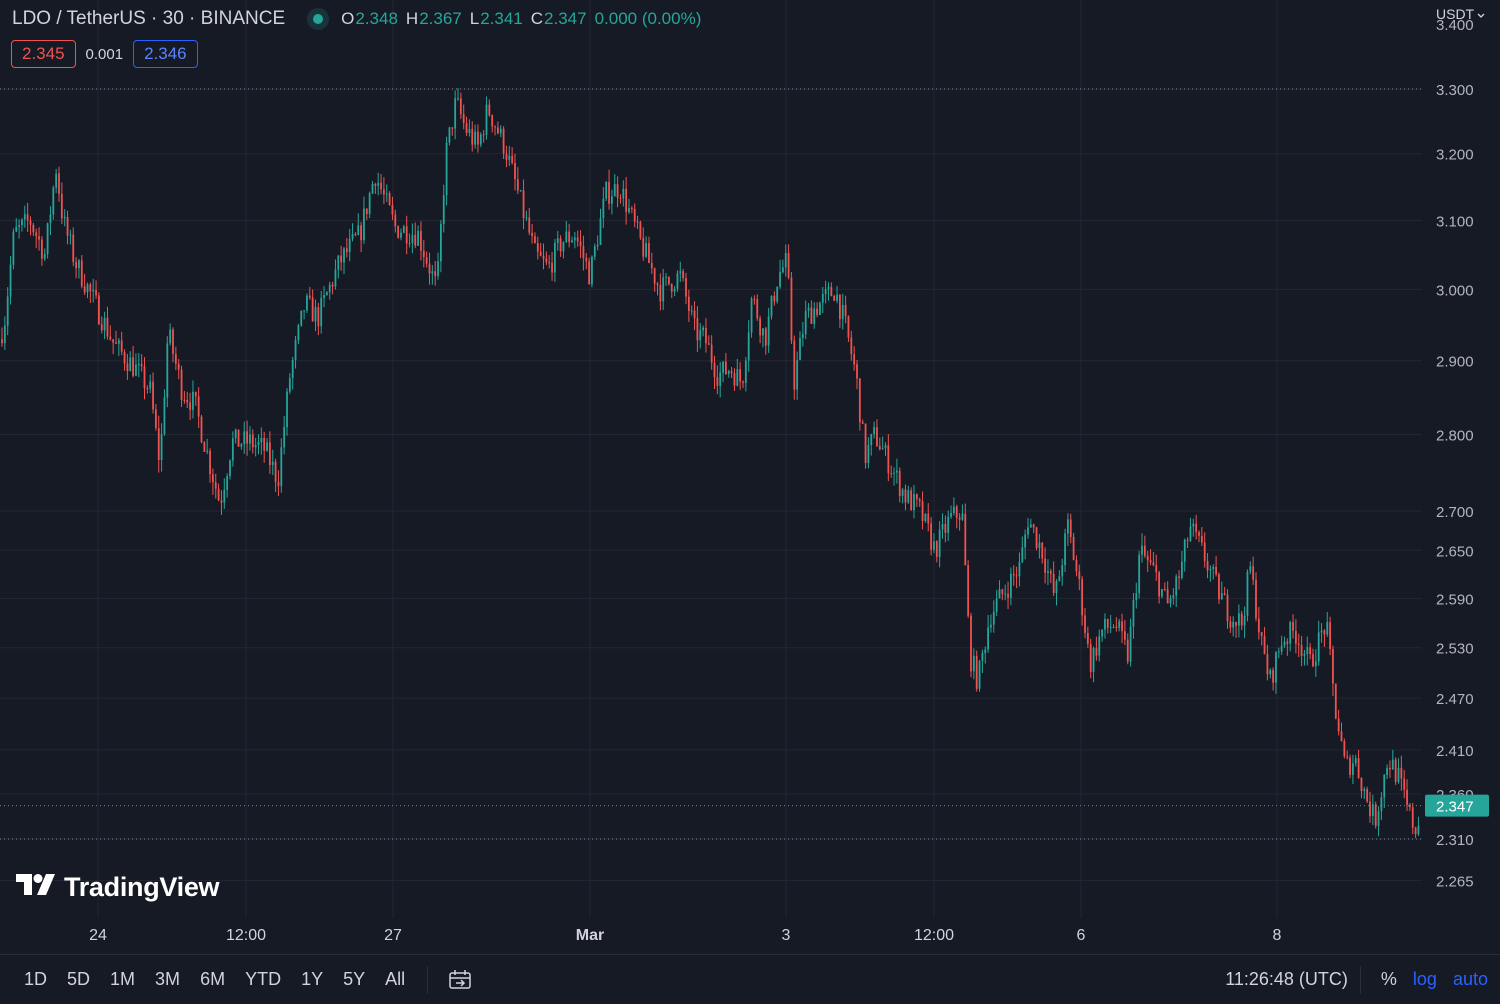  Describe the element at coordinates (36, 979) in the screenshot. I see `range-1d-button: 1D` at that location.